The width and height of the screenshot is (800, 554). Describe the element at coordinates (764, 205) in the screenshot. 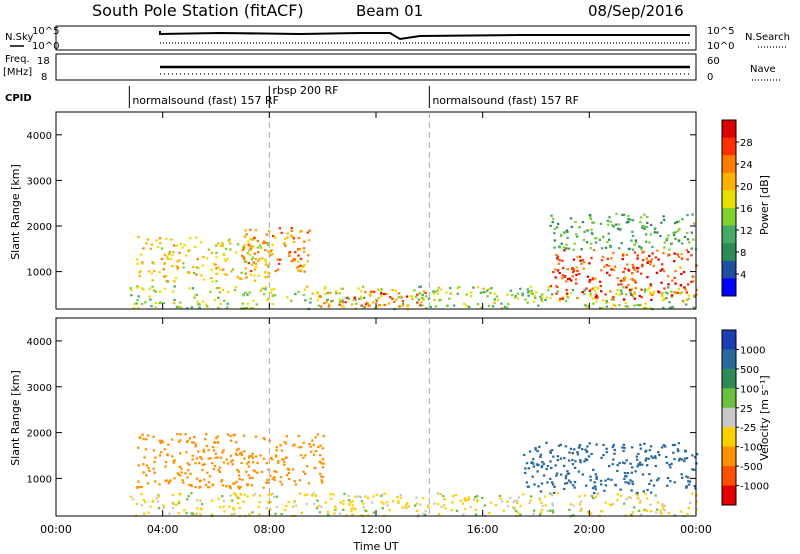

I see `power-colorbar-label: Power [dB]` at that location.